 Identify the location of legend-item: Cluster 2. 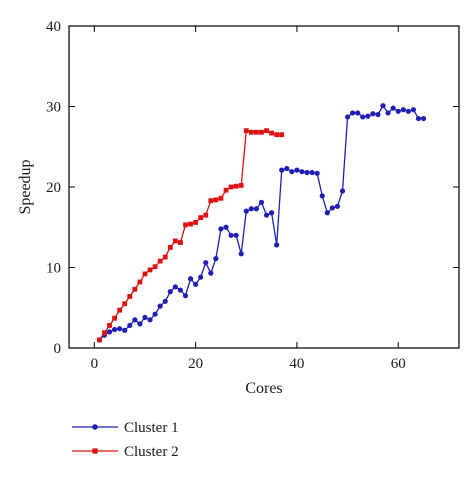
(125, 452).